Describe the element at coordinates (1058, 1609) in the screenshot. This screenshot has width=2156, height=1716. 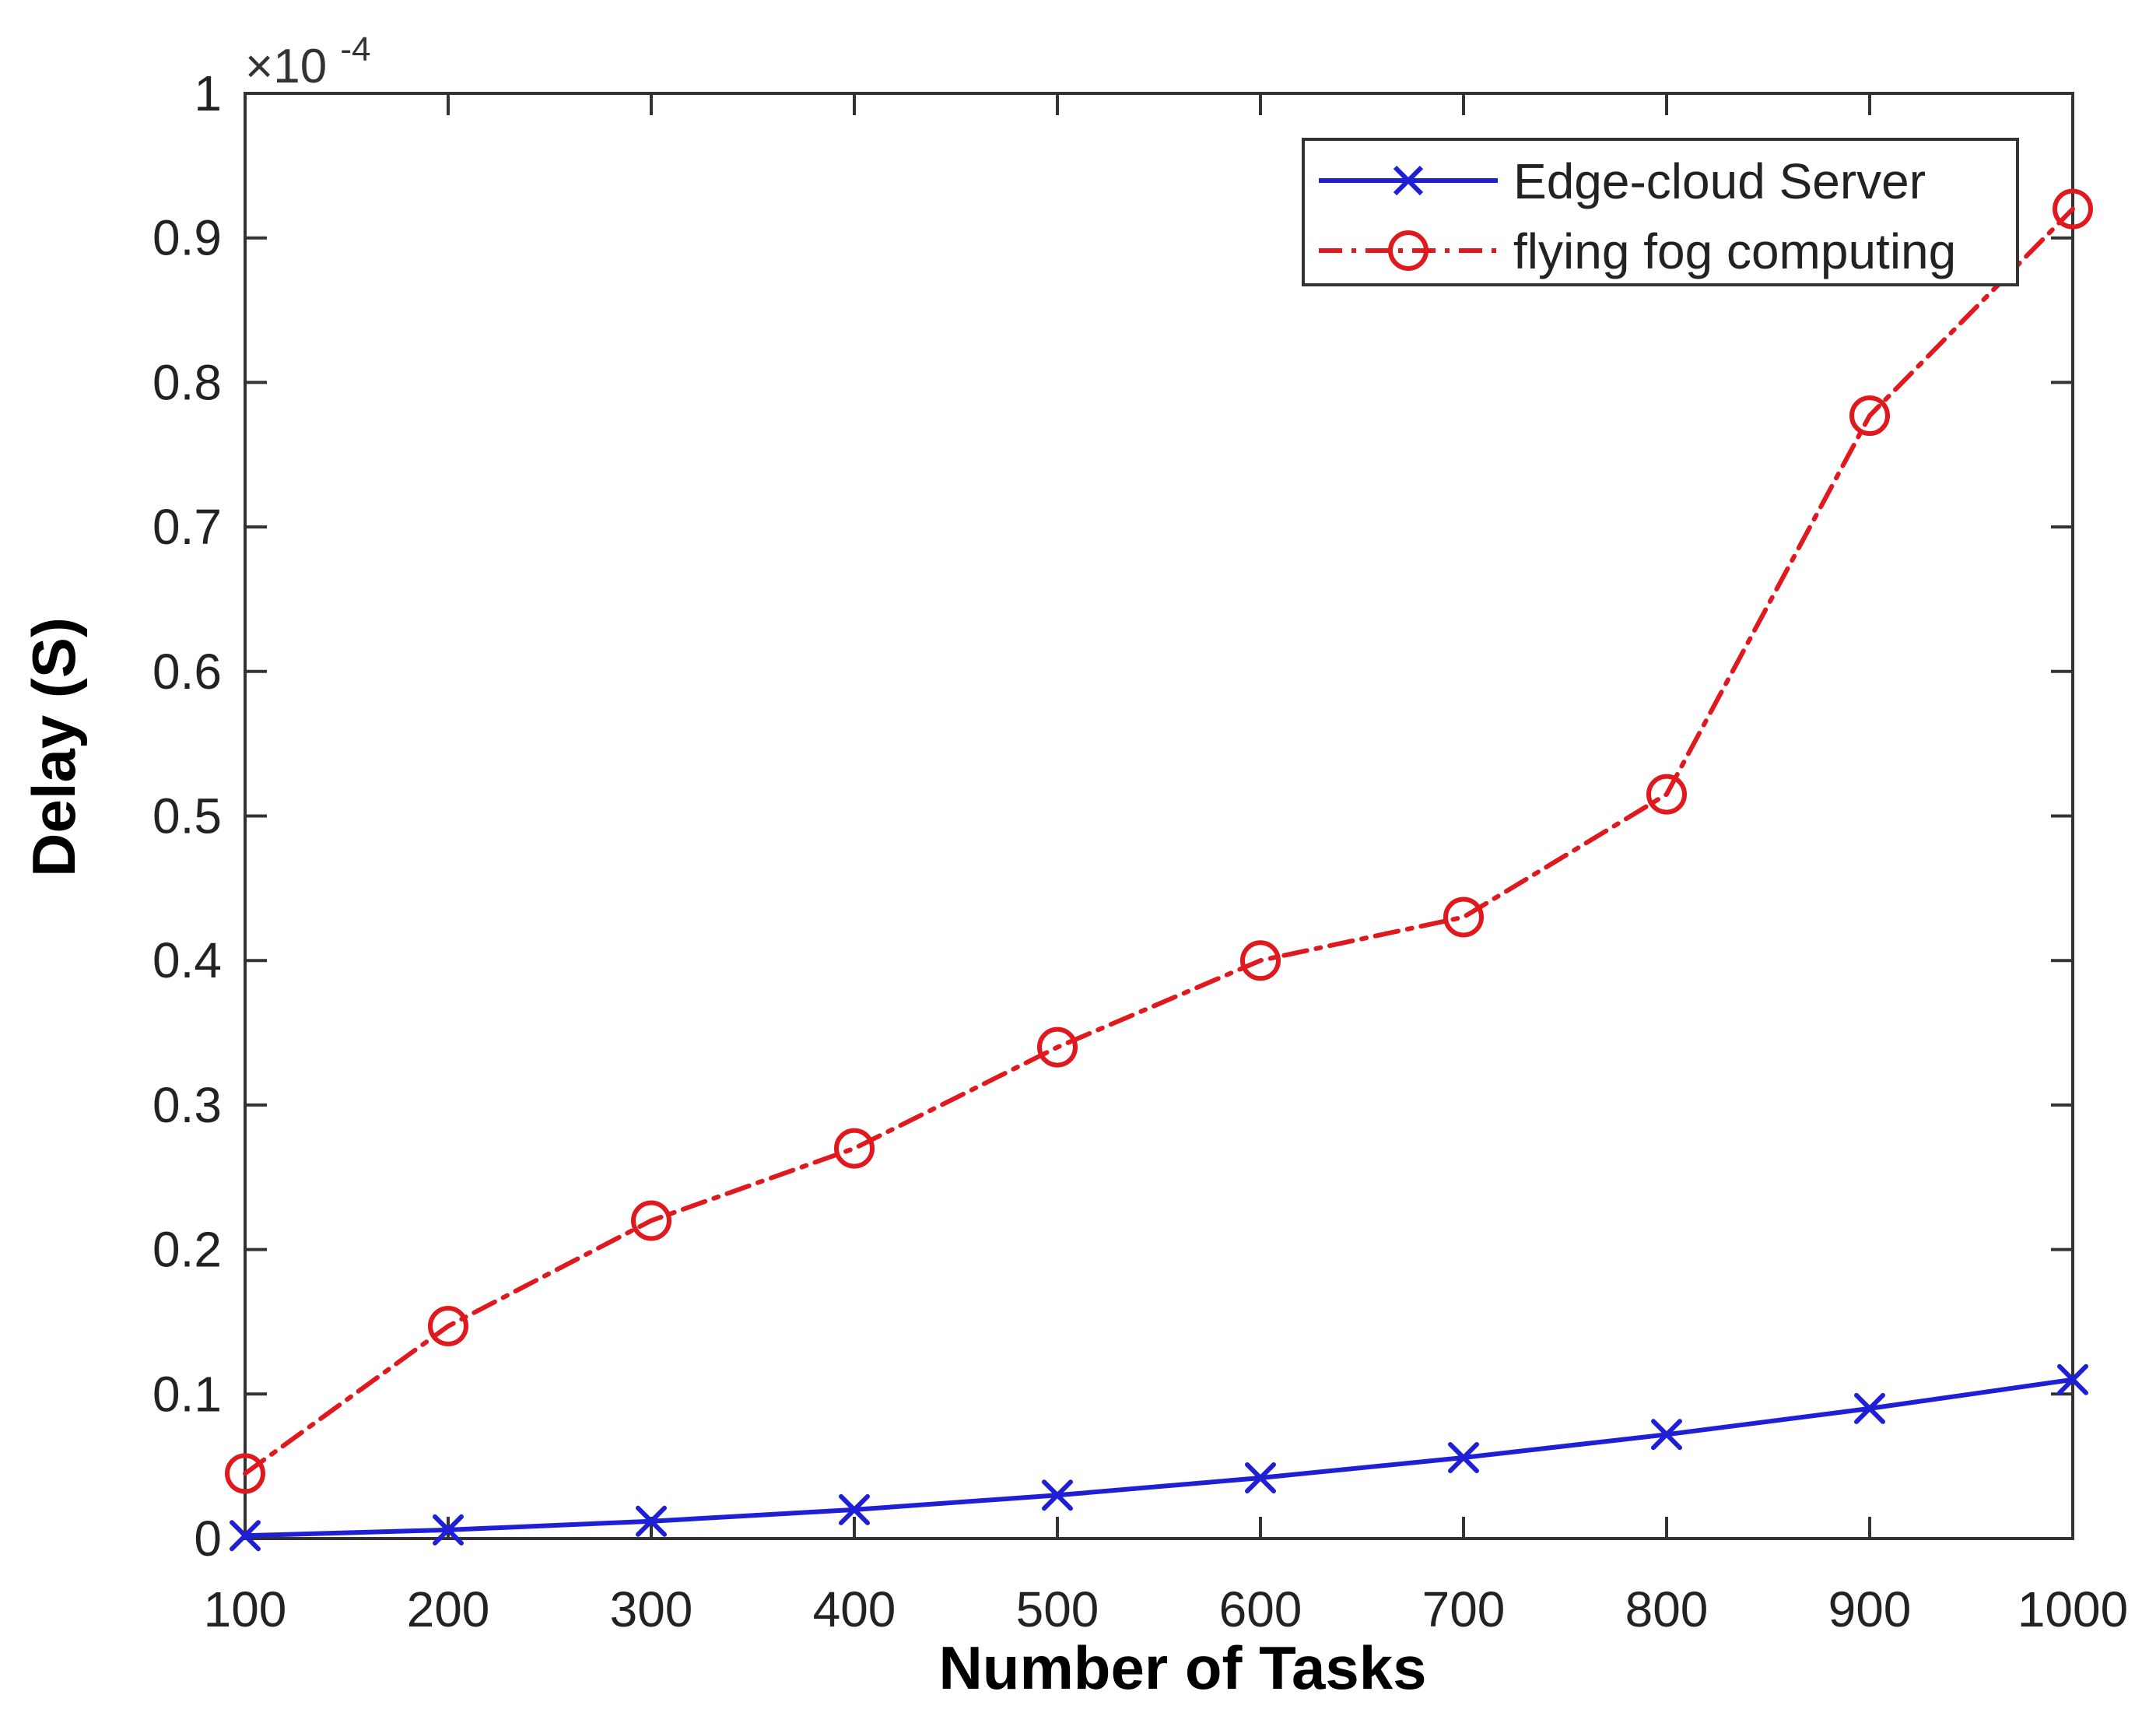
I see `x-tick-label-500: 500` at that location.